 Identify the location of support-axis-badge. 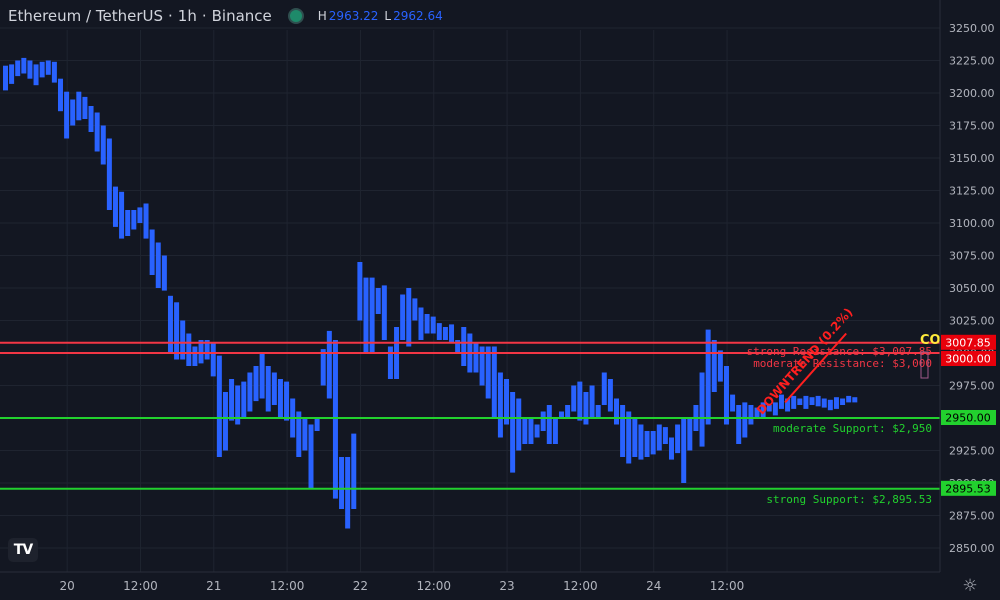
(968, 417).